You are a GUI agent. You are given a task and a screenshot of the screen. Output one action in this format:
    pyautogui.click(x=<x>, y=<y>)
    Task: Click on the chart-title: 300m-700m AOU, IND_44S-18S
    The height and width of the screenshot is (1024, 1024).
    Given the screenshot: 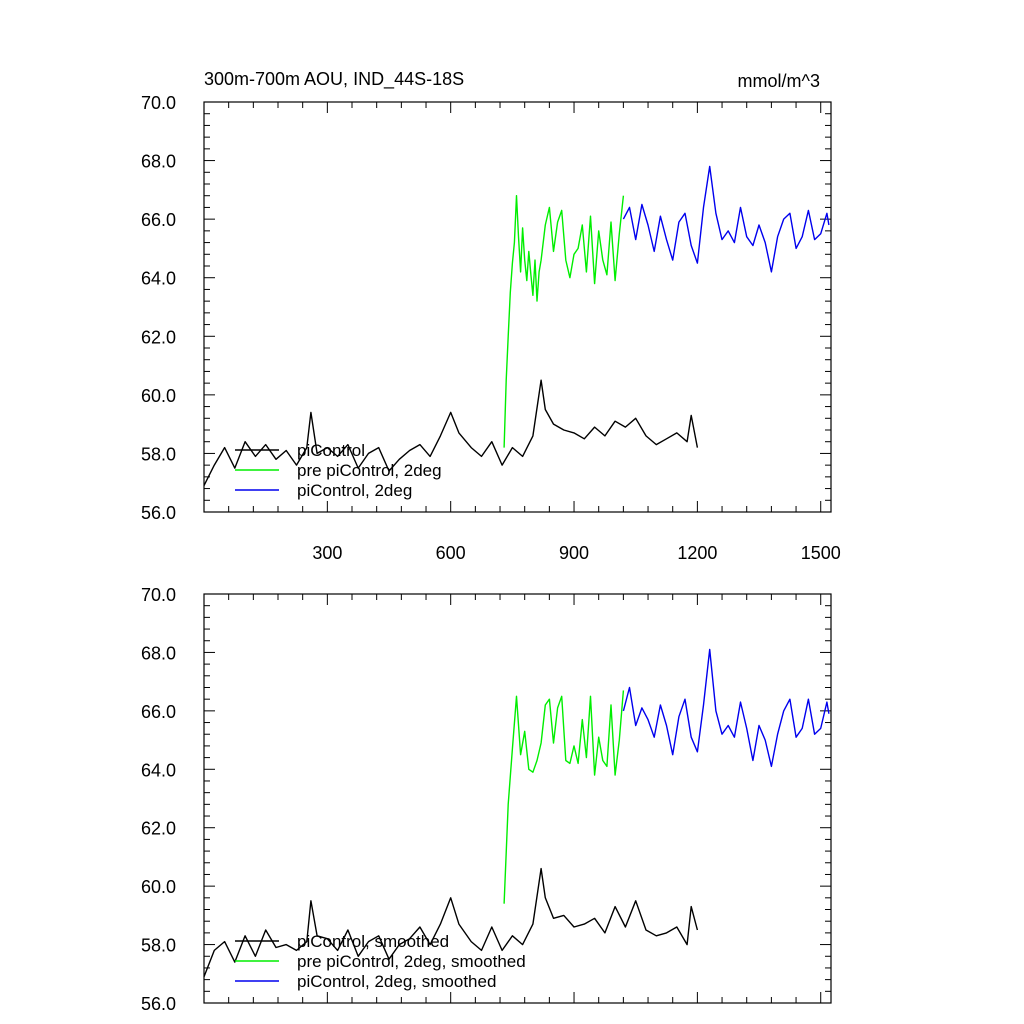 What is the action you would take?
    pyautogui.click(x=334, y=79)
    